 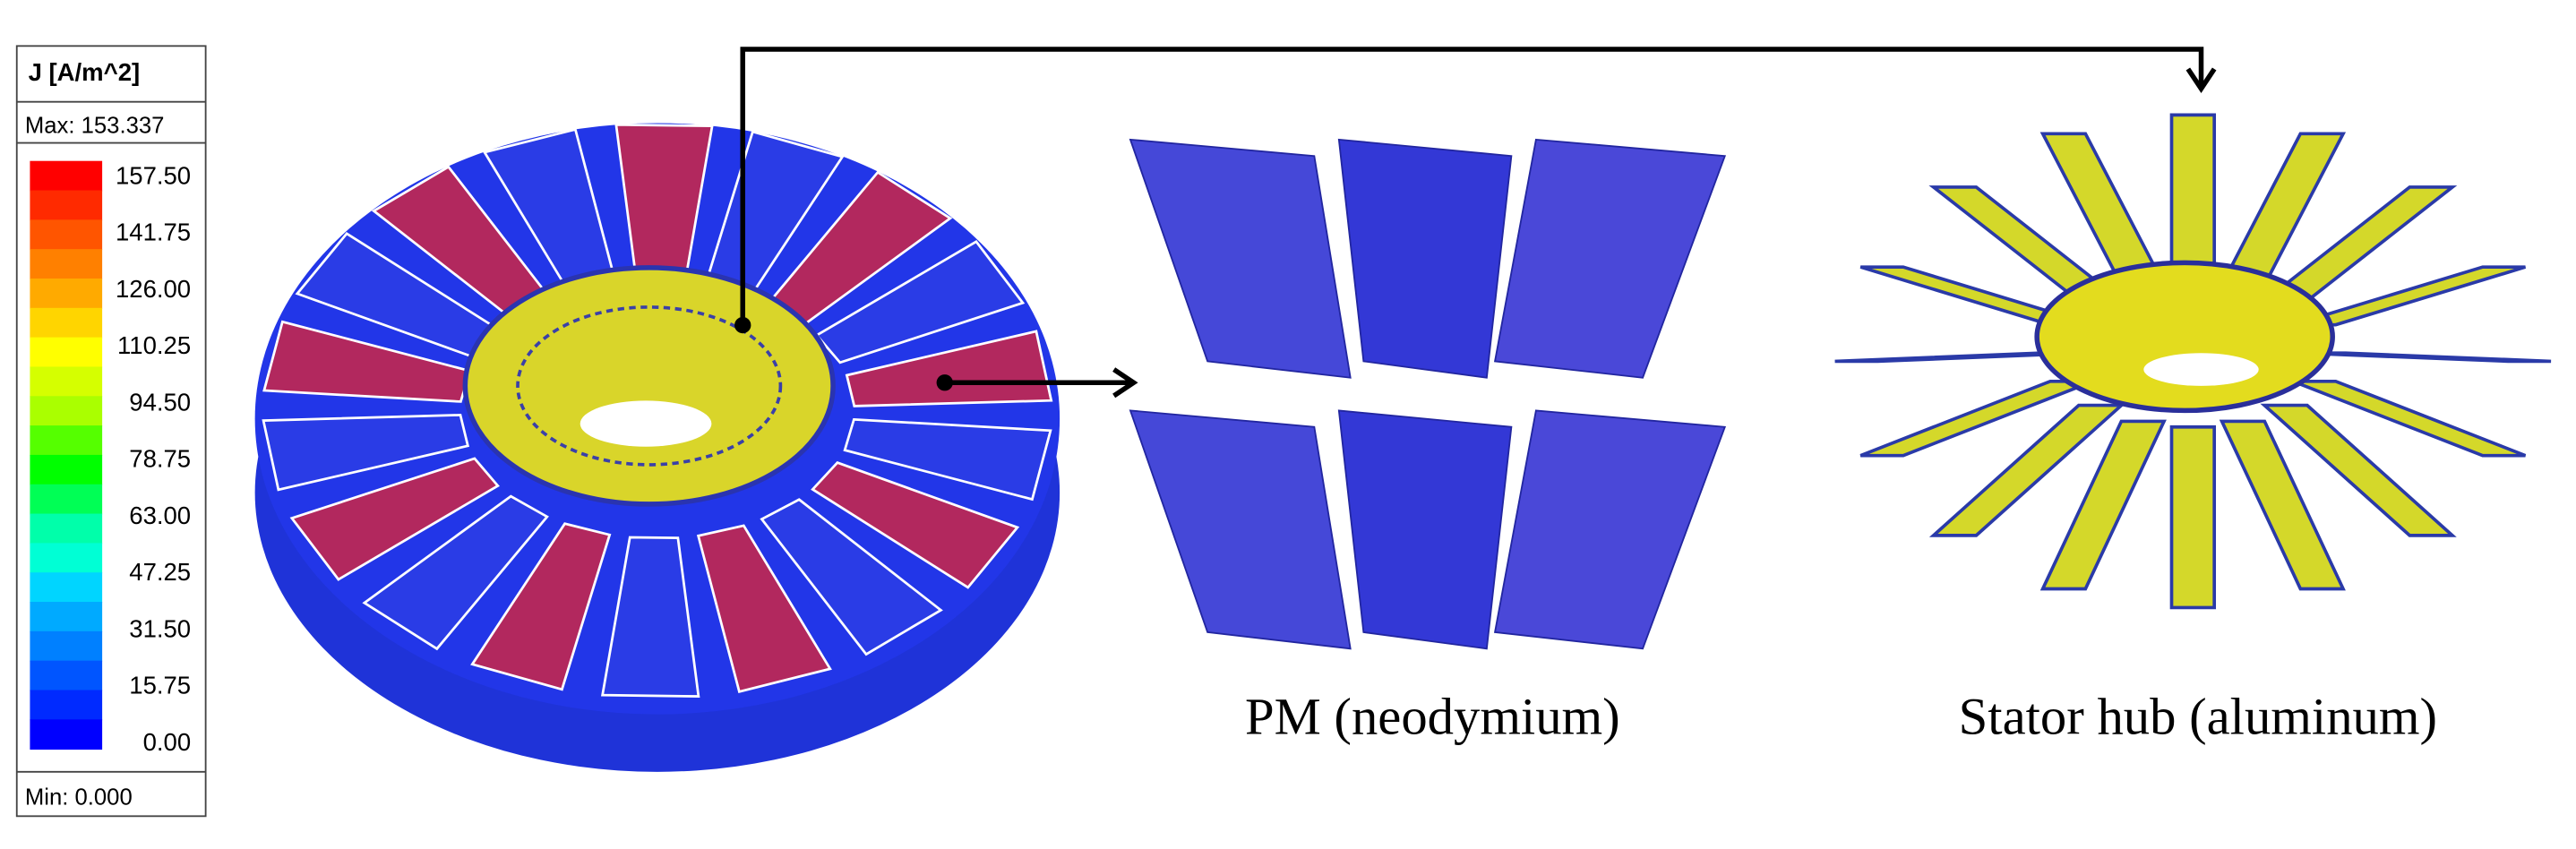 I want to click on rotor-bore, so click(x=646, y=423).